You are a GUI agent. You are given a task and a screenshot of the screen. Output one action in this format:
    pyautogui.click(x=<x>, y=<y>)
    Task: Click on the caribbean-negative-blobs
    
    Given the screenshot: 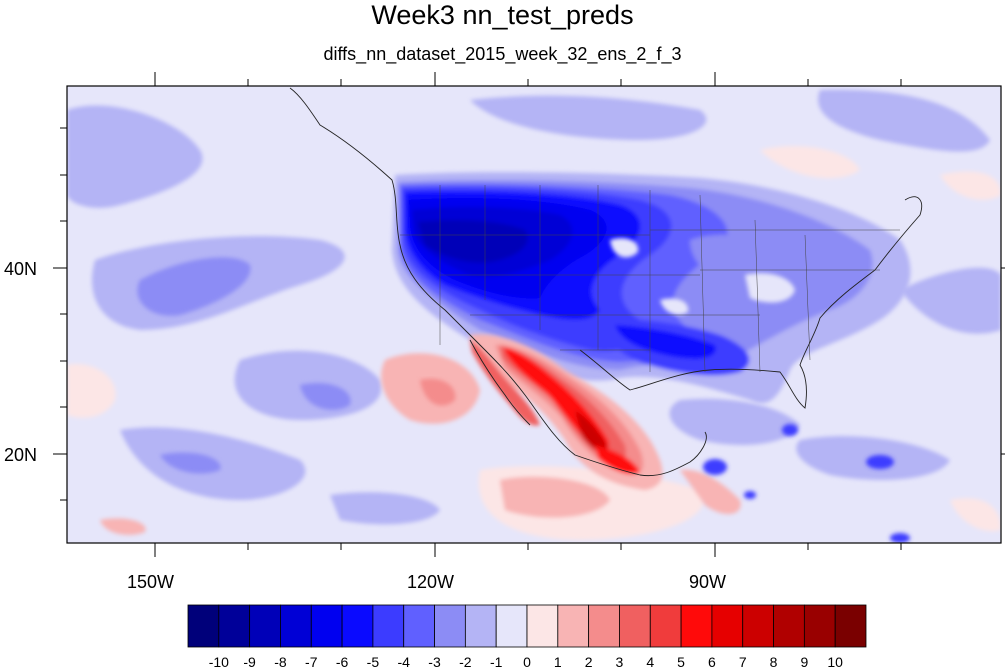 What is the action you would take?
    pyautogui.click(x=806, y=483)
    